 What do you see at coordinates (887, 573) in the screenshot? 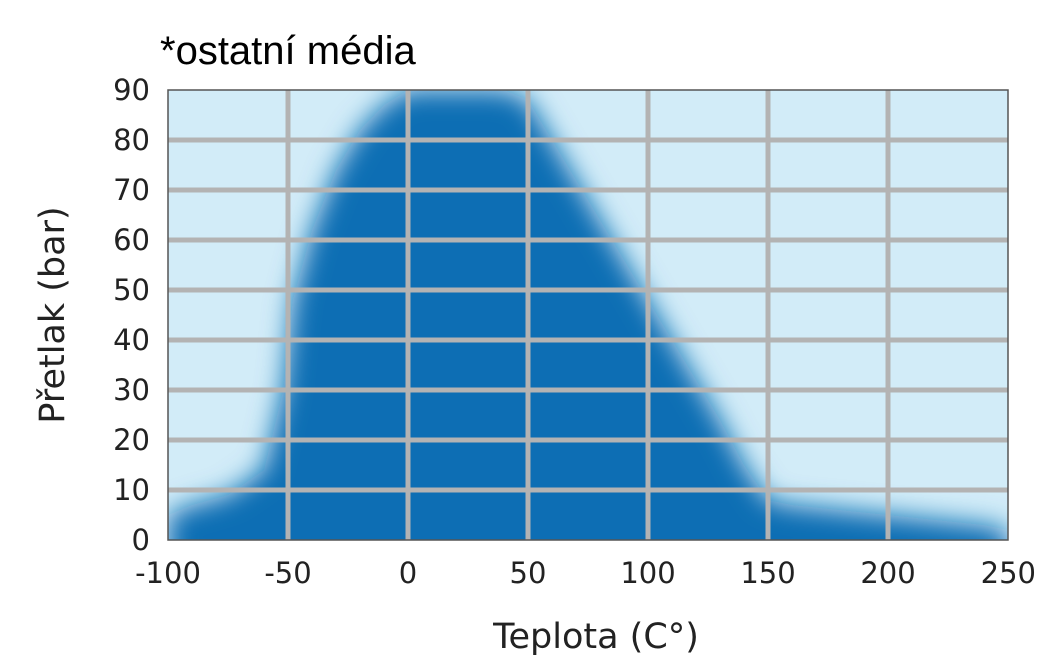
I see `x-tick-label: 200` at bounding box center [887, 573].